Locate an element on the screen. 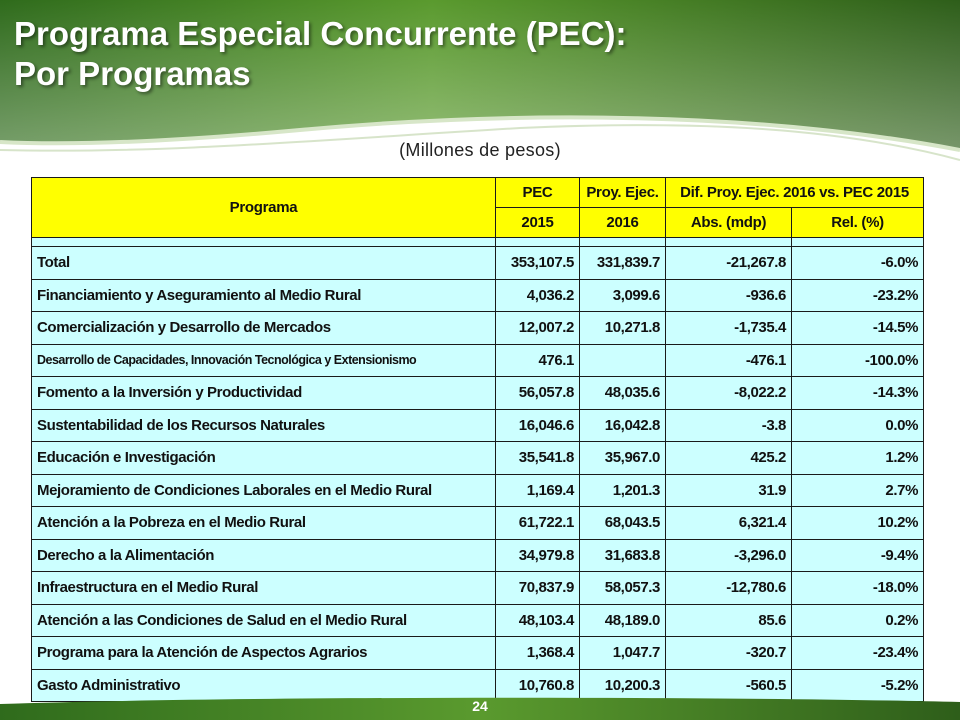  cell-proy: 68,043.5 is located at coordinates (622, 523).